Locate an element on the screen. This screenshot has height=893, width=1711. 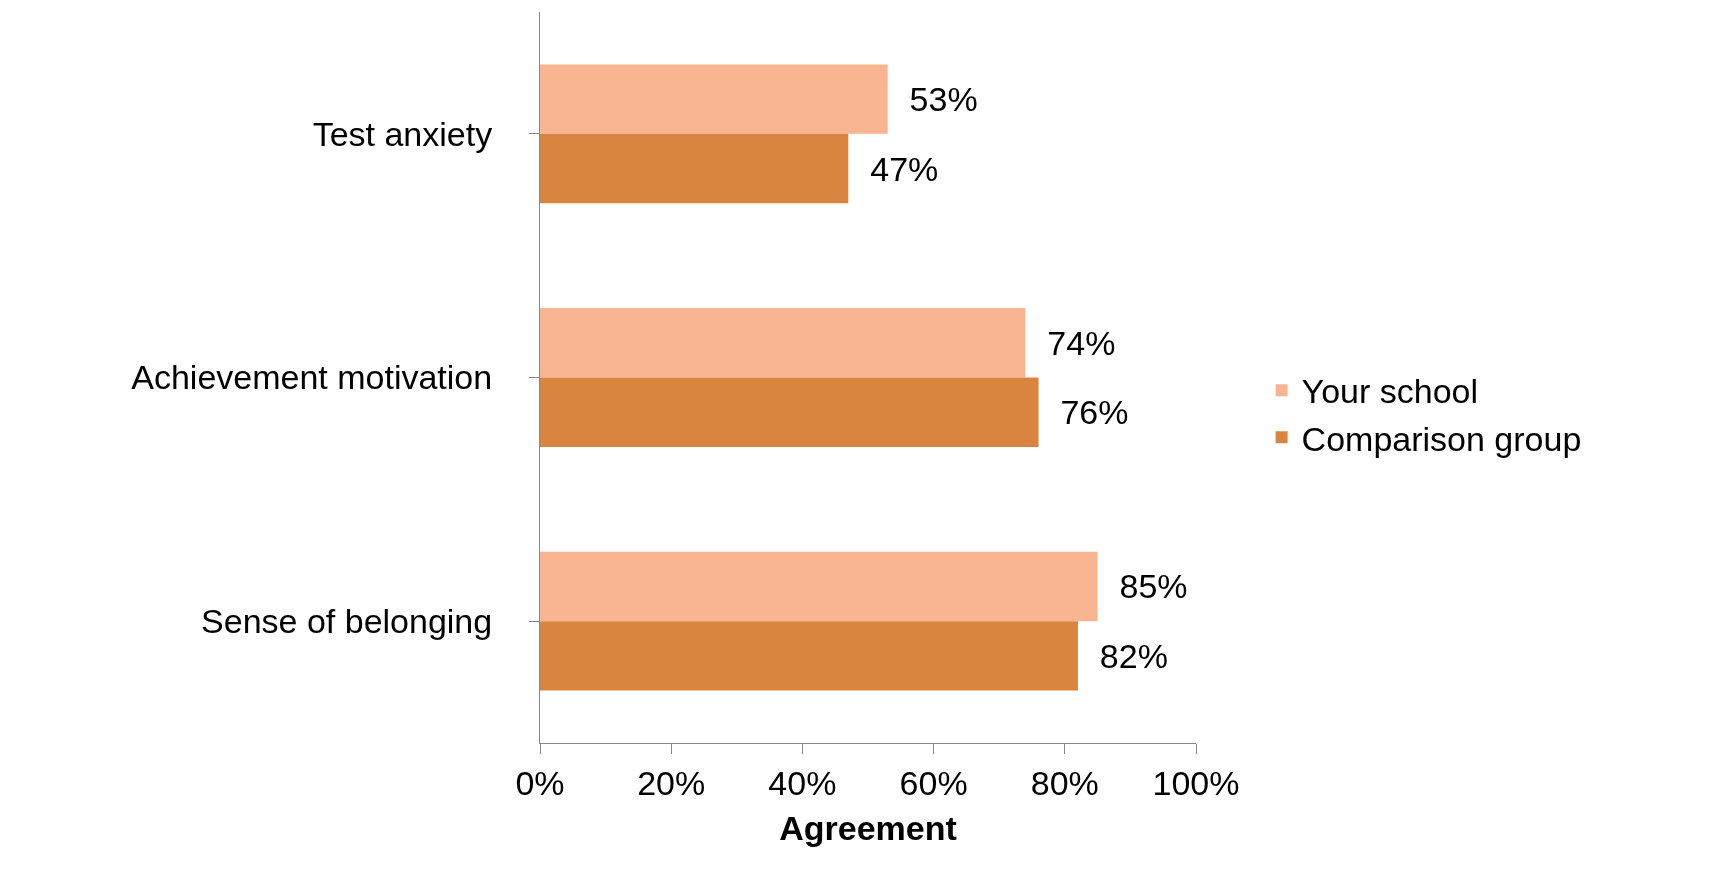
x-axis-title: Agreement is located at coordinates (868, 828).